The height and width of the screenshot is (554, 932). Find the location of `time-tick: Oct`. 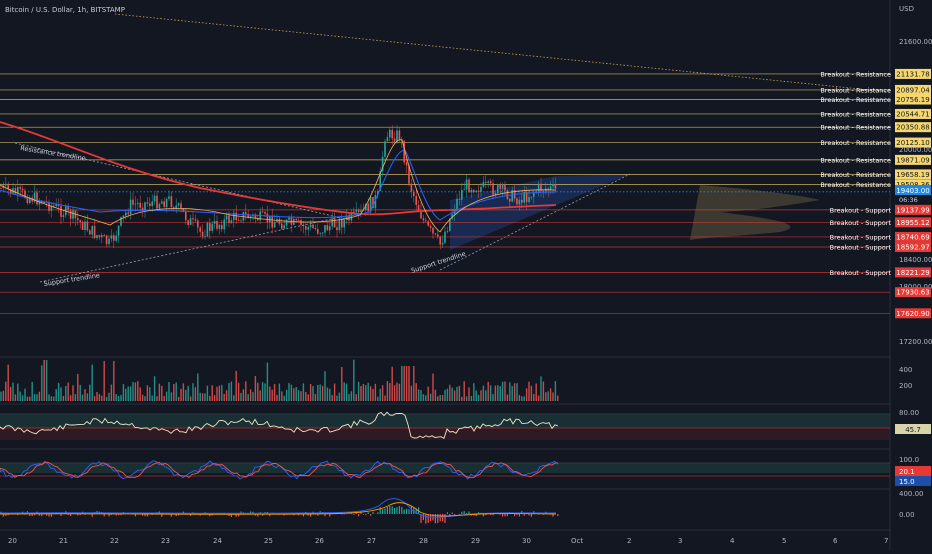

time-tick: Oct is located at coordinates (577, 541).